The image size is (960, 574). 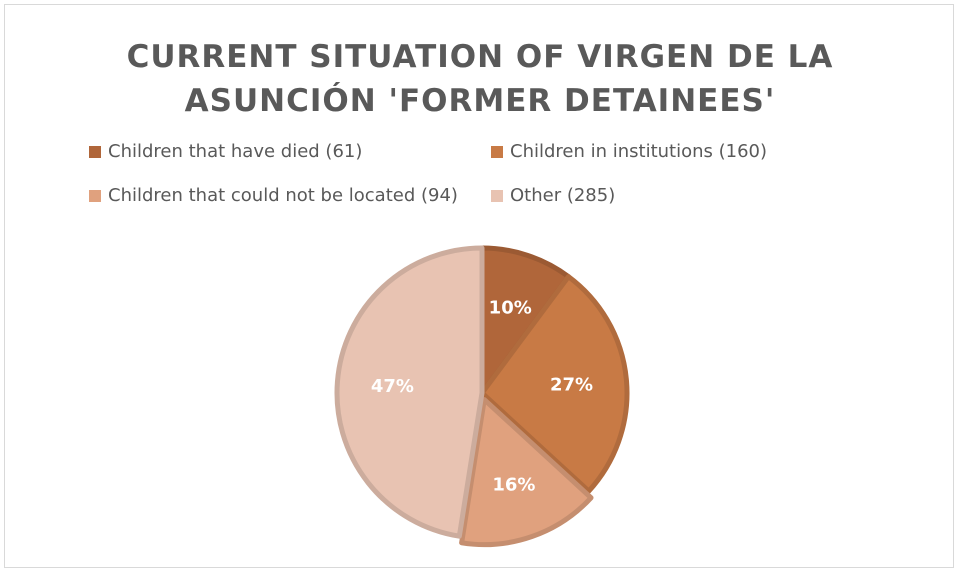 I want to click on legend-swatch-institutions, so click(x=497, y=151).